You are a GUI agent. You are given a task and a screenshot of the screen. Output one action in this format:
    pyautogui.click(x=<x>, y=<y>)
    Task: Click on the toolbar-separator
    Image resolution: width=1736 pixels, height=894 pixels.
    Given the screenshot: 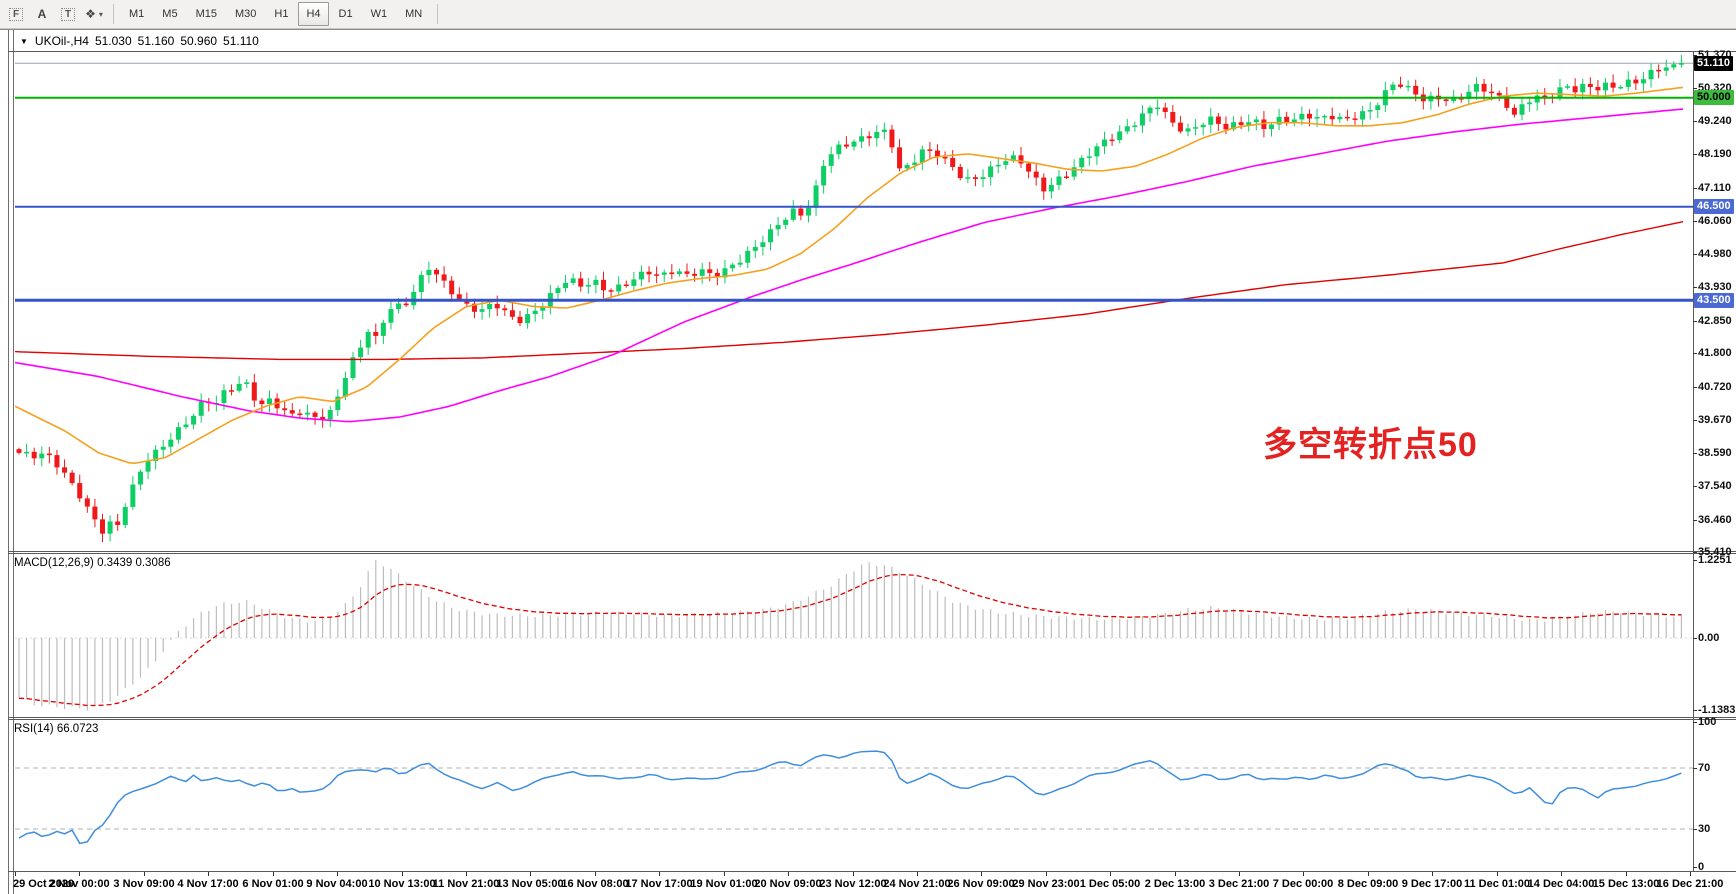 What is the action you would take?
    pyautogui.click(x=113, y=14)
    